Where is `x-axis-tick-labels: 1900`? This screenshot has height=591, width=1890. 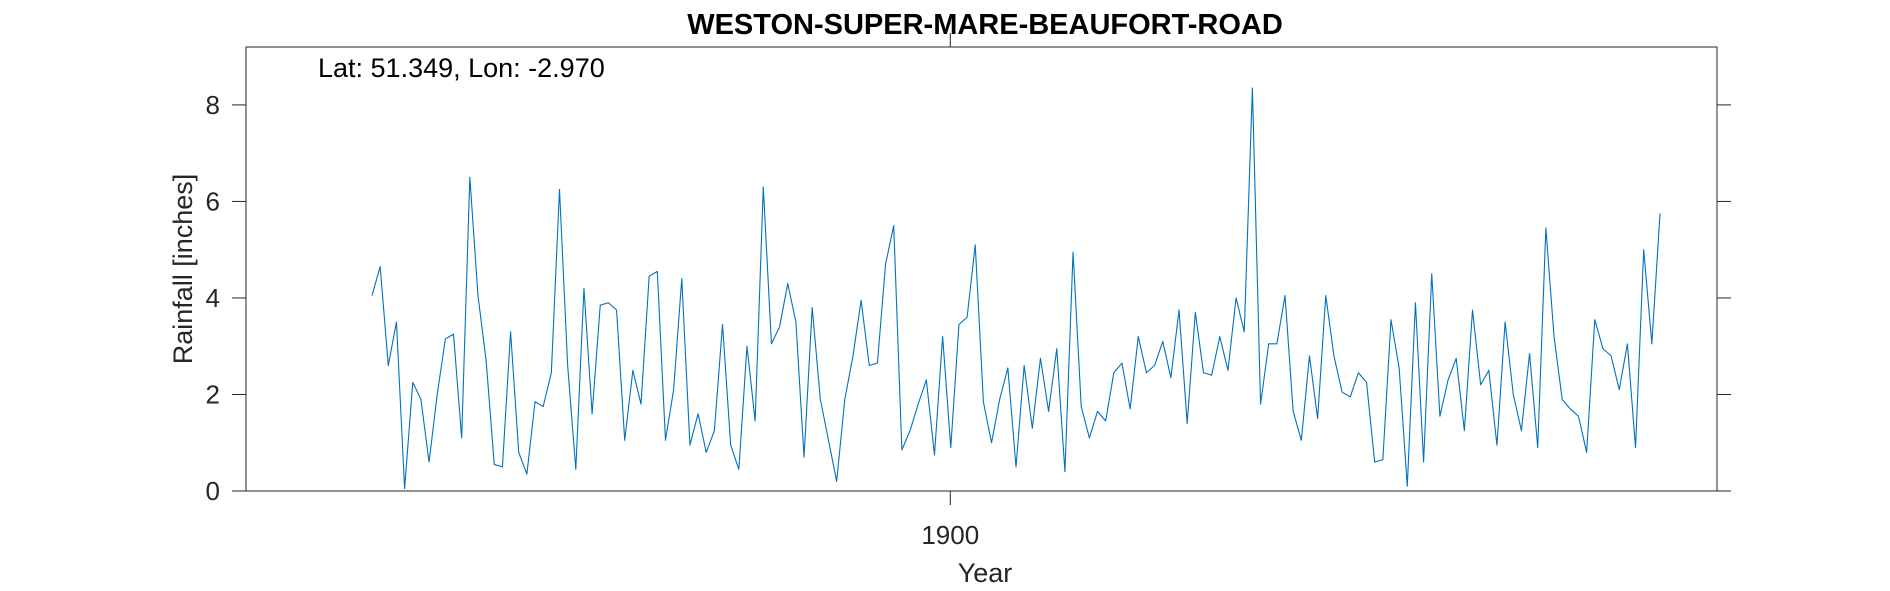 x-axis-tick-labels: 1900 is located at coordinates (950, 535).